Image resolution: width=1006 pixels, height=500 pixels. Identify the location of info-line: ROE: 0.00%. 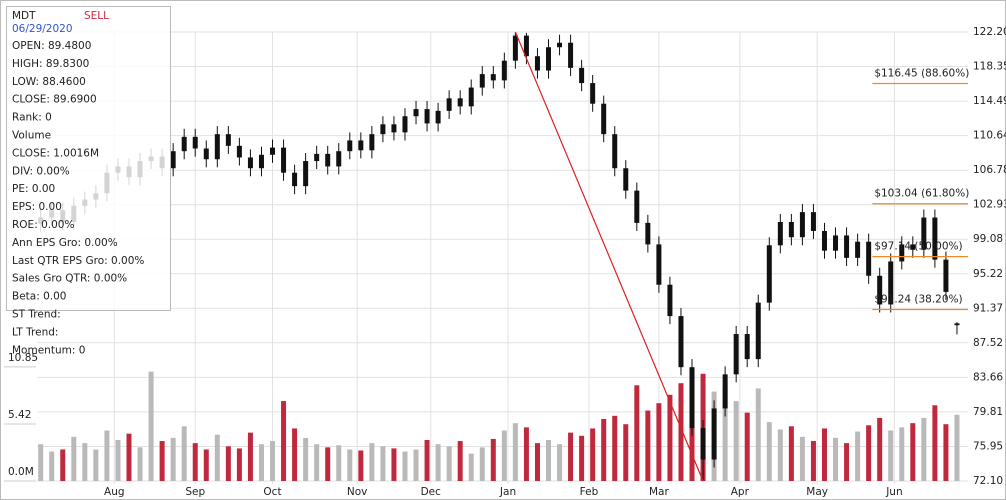
(43, 225).